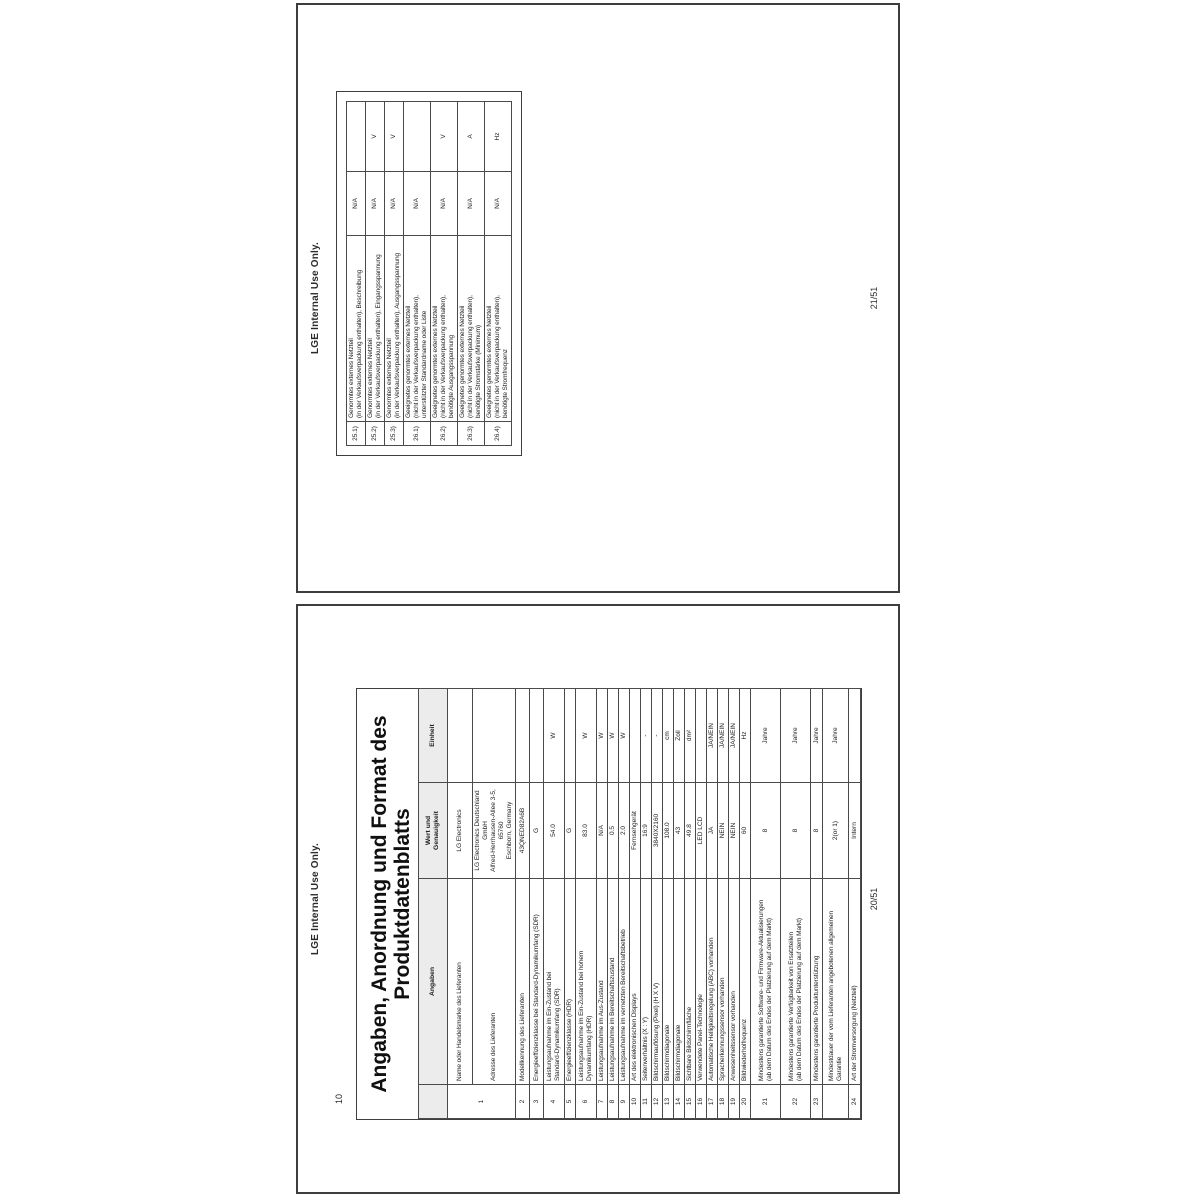 This screenshot has height=1200, width=1200. What do you see at coordinates (668, 981) in the screenshot?
I see `cell-label: Bildschirmdiagonale` at bounding box center [668, 981].